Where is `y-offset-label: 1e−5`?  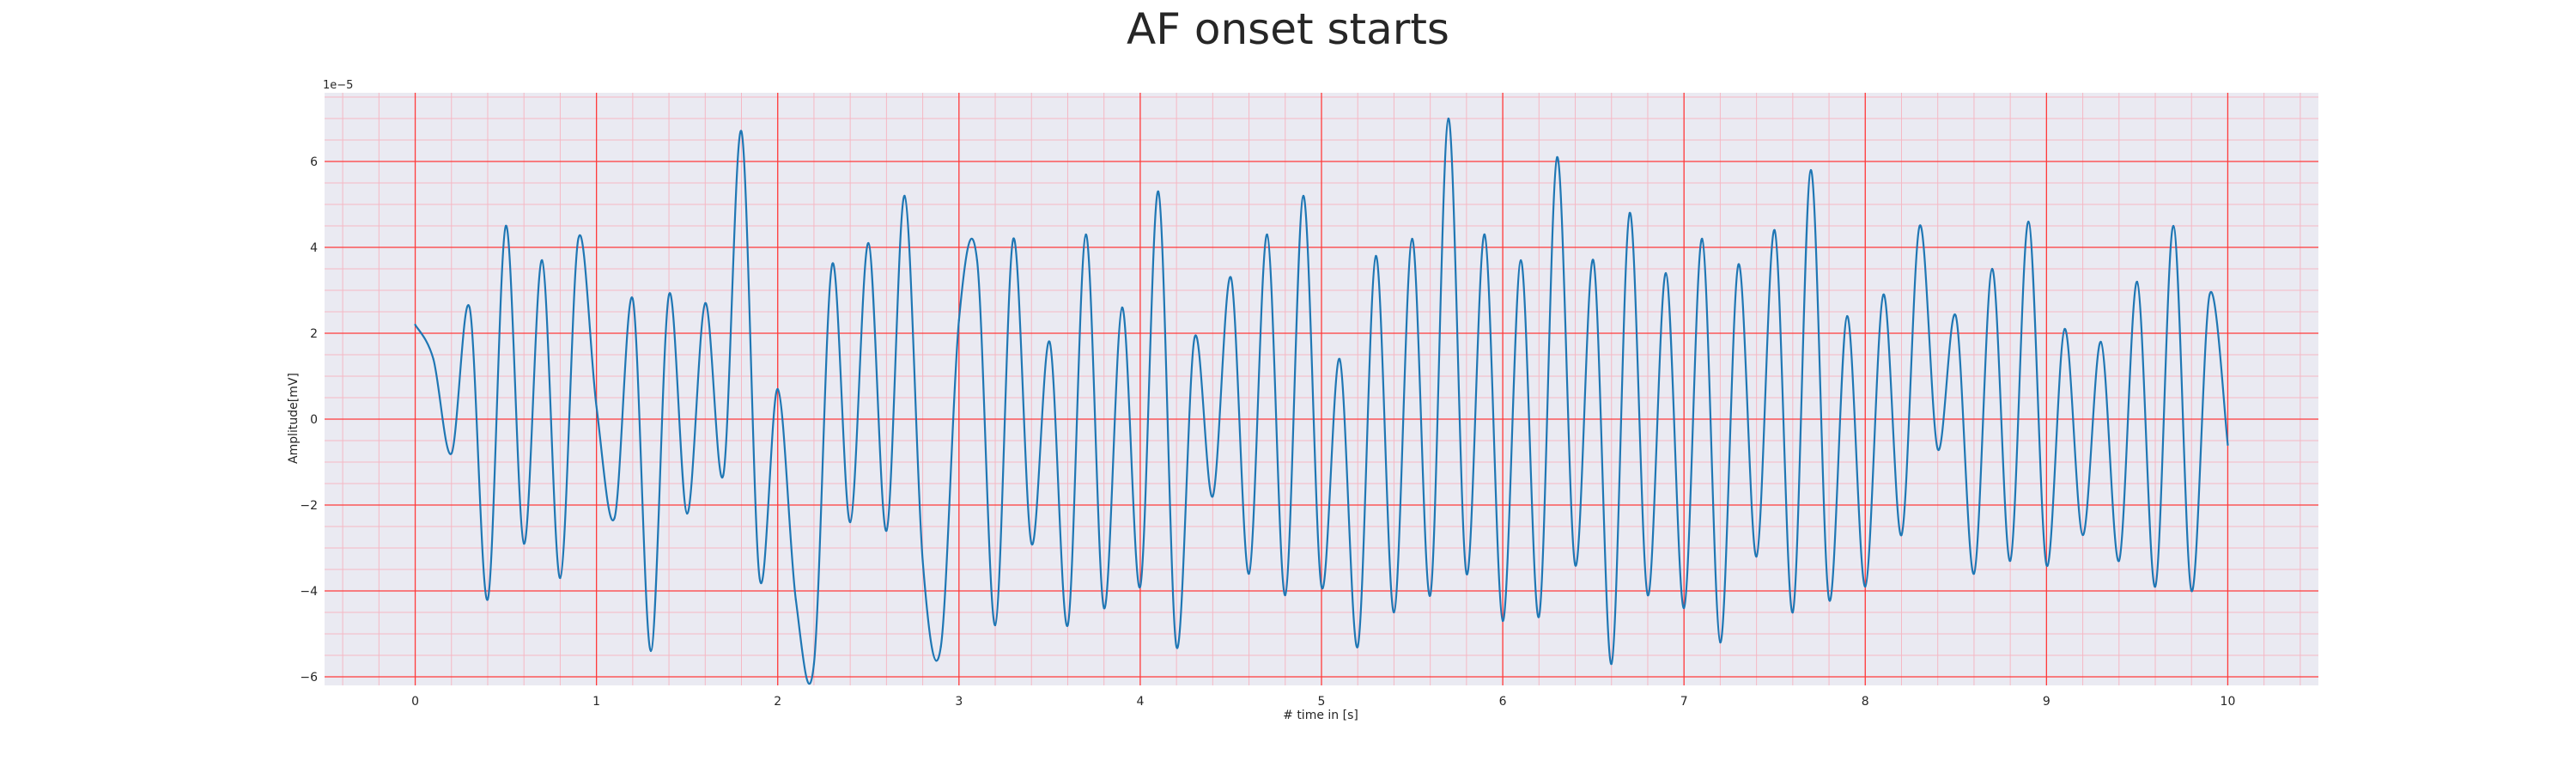 y-offset-label: 1e−5 is located at coordinates (338, 85).